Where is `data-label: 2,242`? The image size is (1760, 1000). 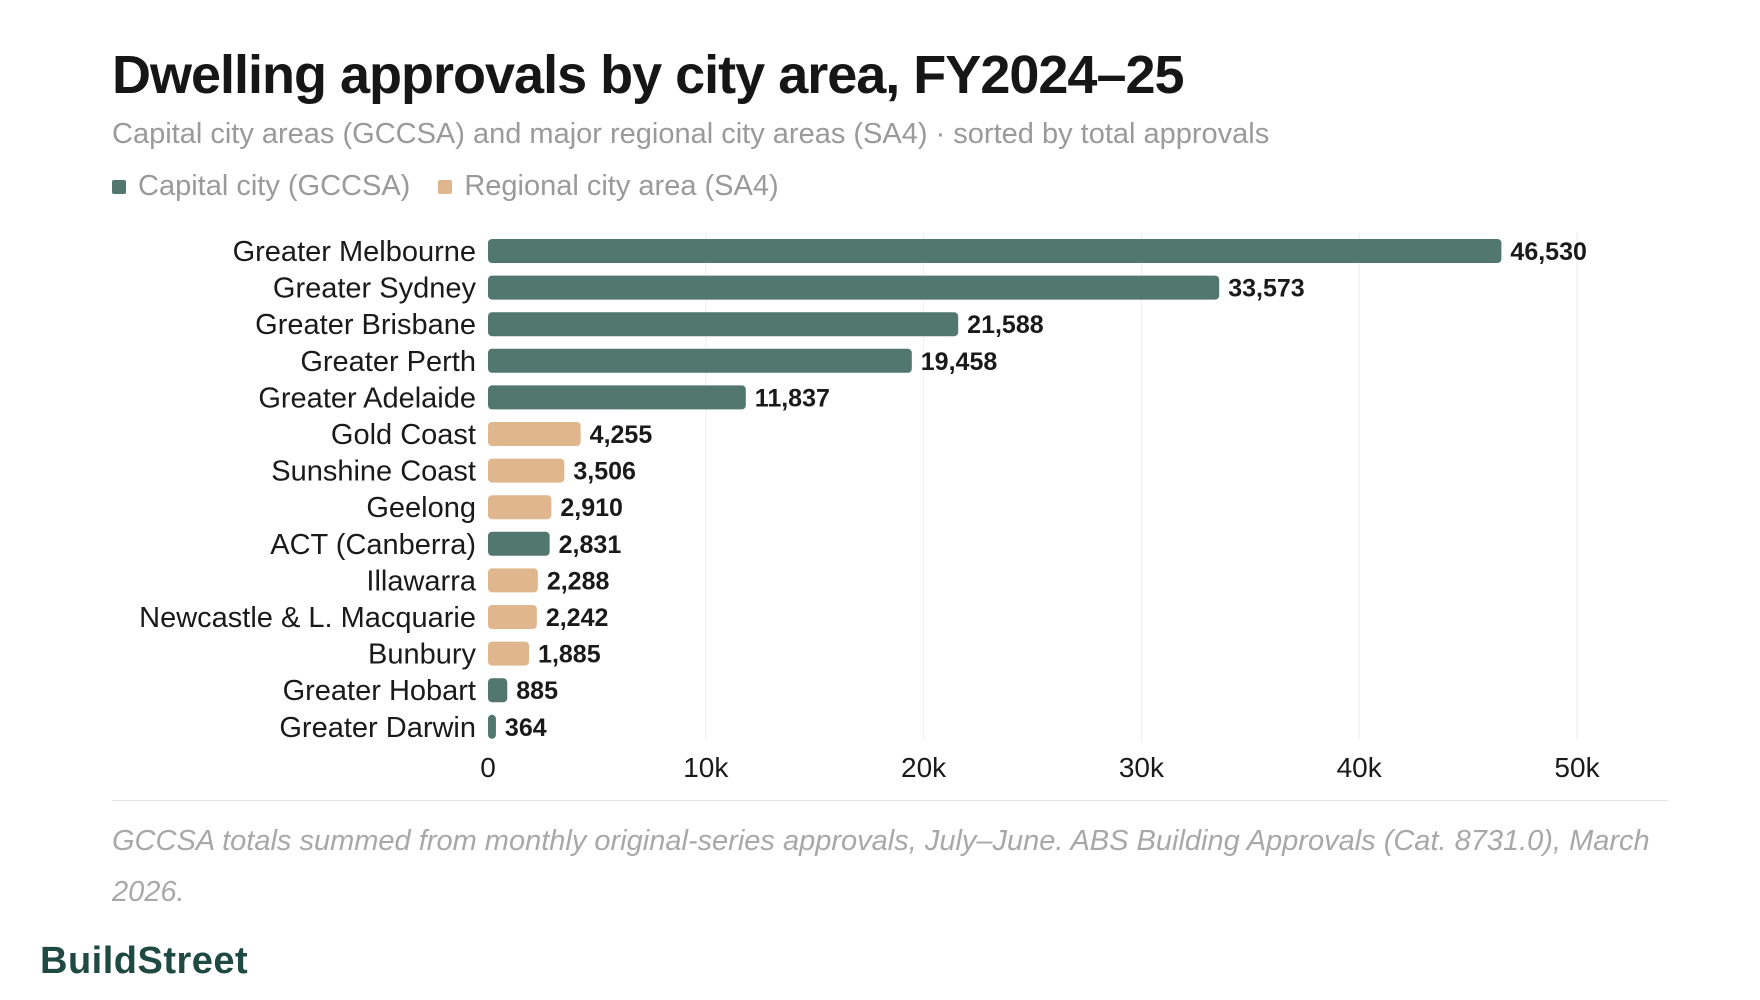 data-label: 2,242 is located at coordinates (577, 618).